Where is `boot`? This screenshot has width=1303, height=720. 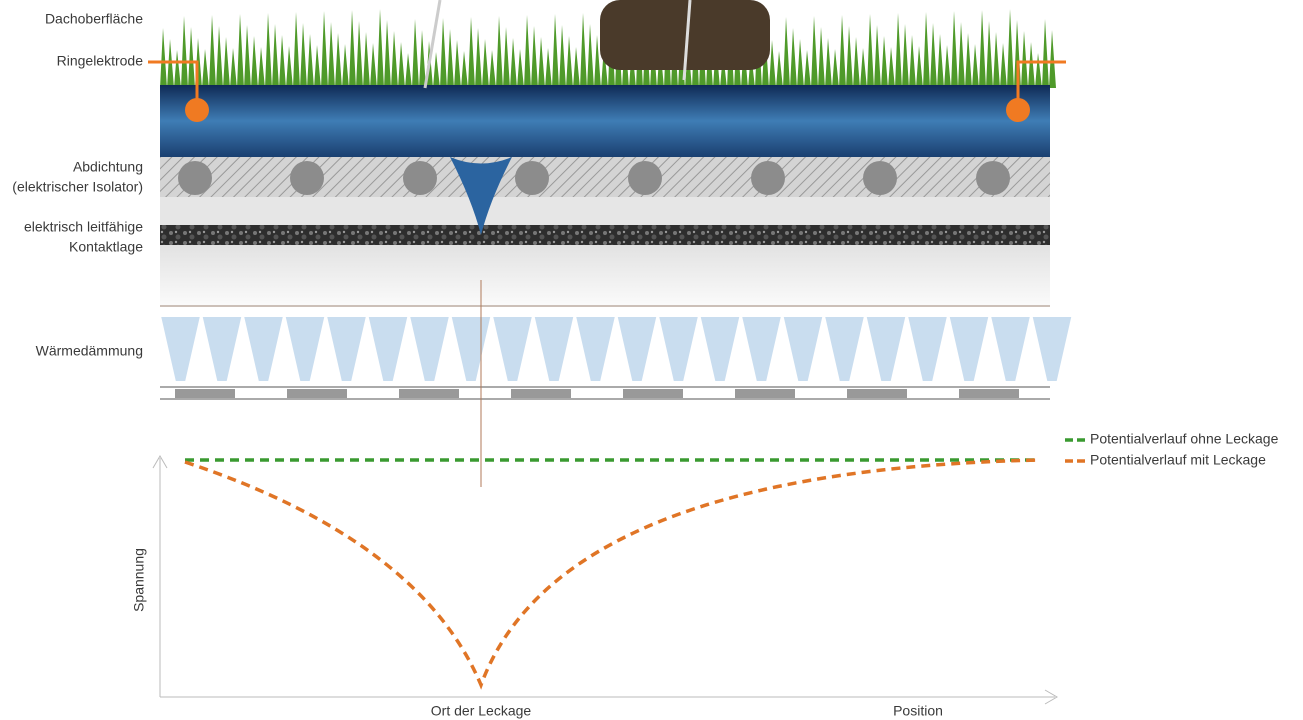 boot is located at coordinates (685, 35).